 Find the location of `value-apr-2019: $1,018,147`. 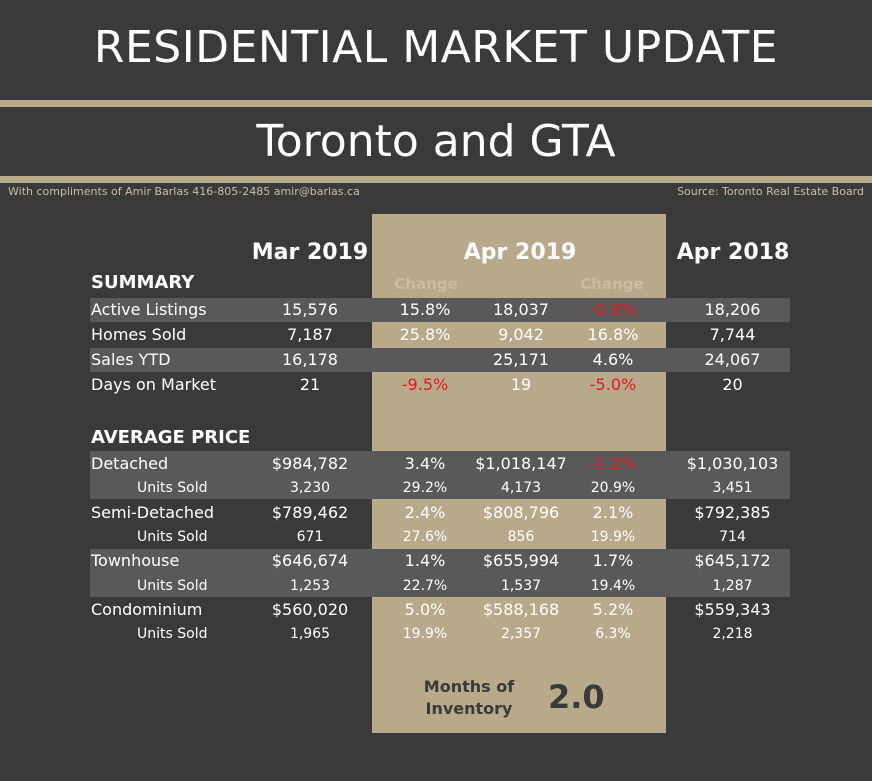

value-apr-2019: $1,018,147 is located at coordinates (521, 463).